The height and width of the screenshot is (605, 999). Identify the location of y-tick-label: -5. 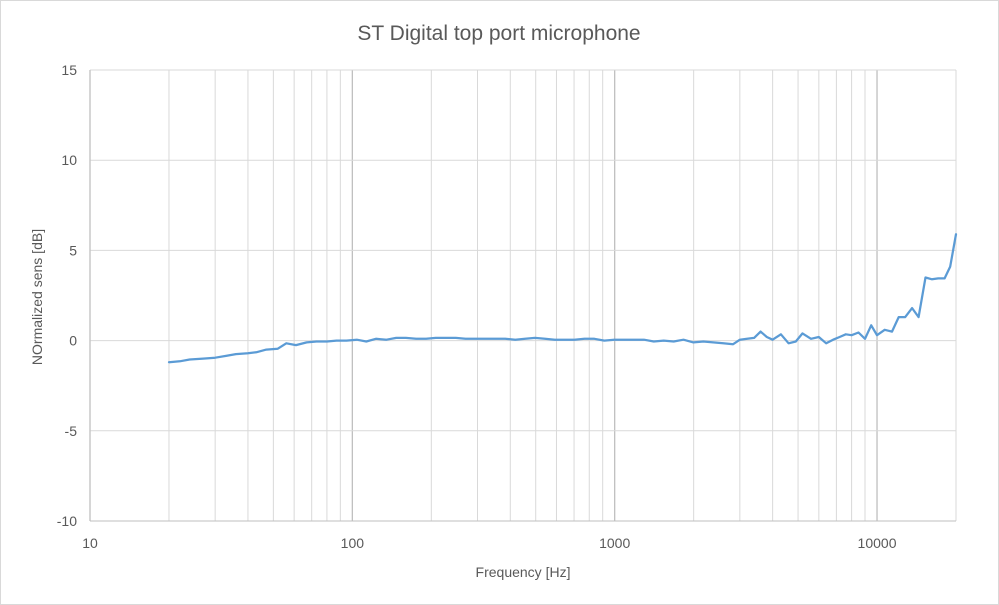
(71, 431).